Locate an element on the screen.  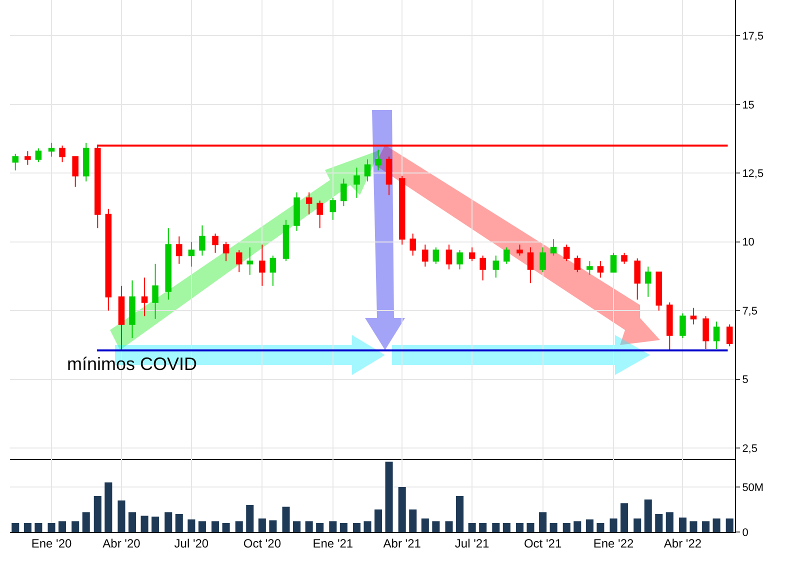
y-tick-label: 15 is located at coordinates (748, 105).